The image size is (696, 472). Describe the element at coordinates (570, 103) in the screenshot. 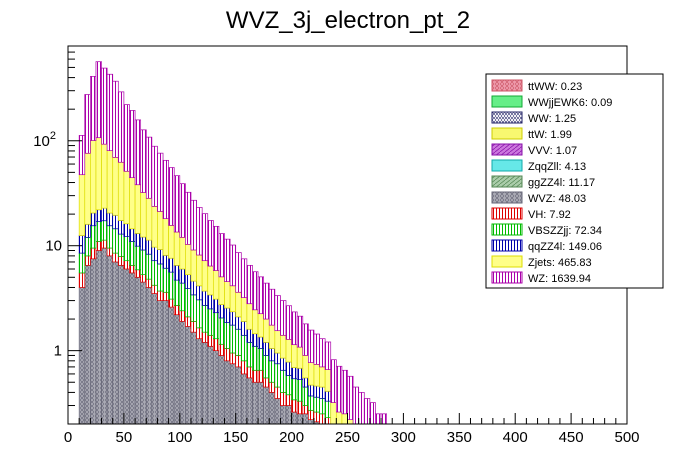

I see `legend-label: WWjjEWK6: 0.09` at that location.